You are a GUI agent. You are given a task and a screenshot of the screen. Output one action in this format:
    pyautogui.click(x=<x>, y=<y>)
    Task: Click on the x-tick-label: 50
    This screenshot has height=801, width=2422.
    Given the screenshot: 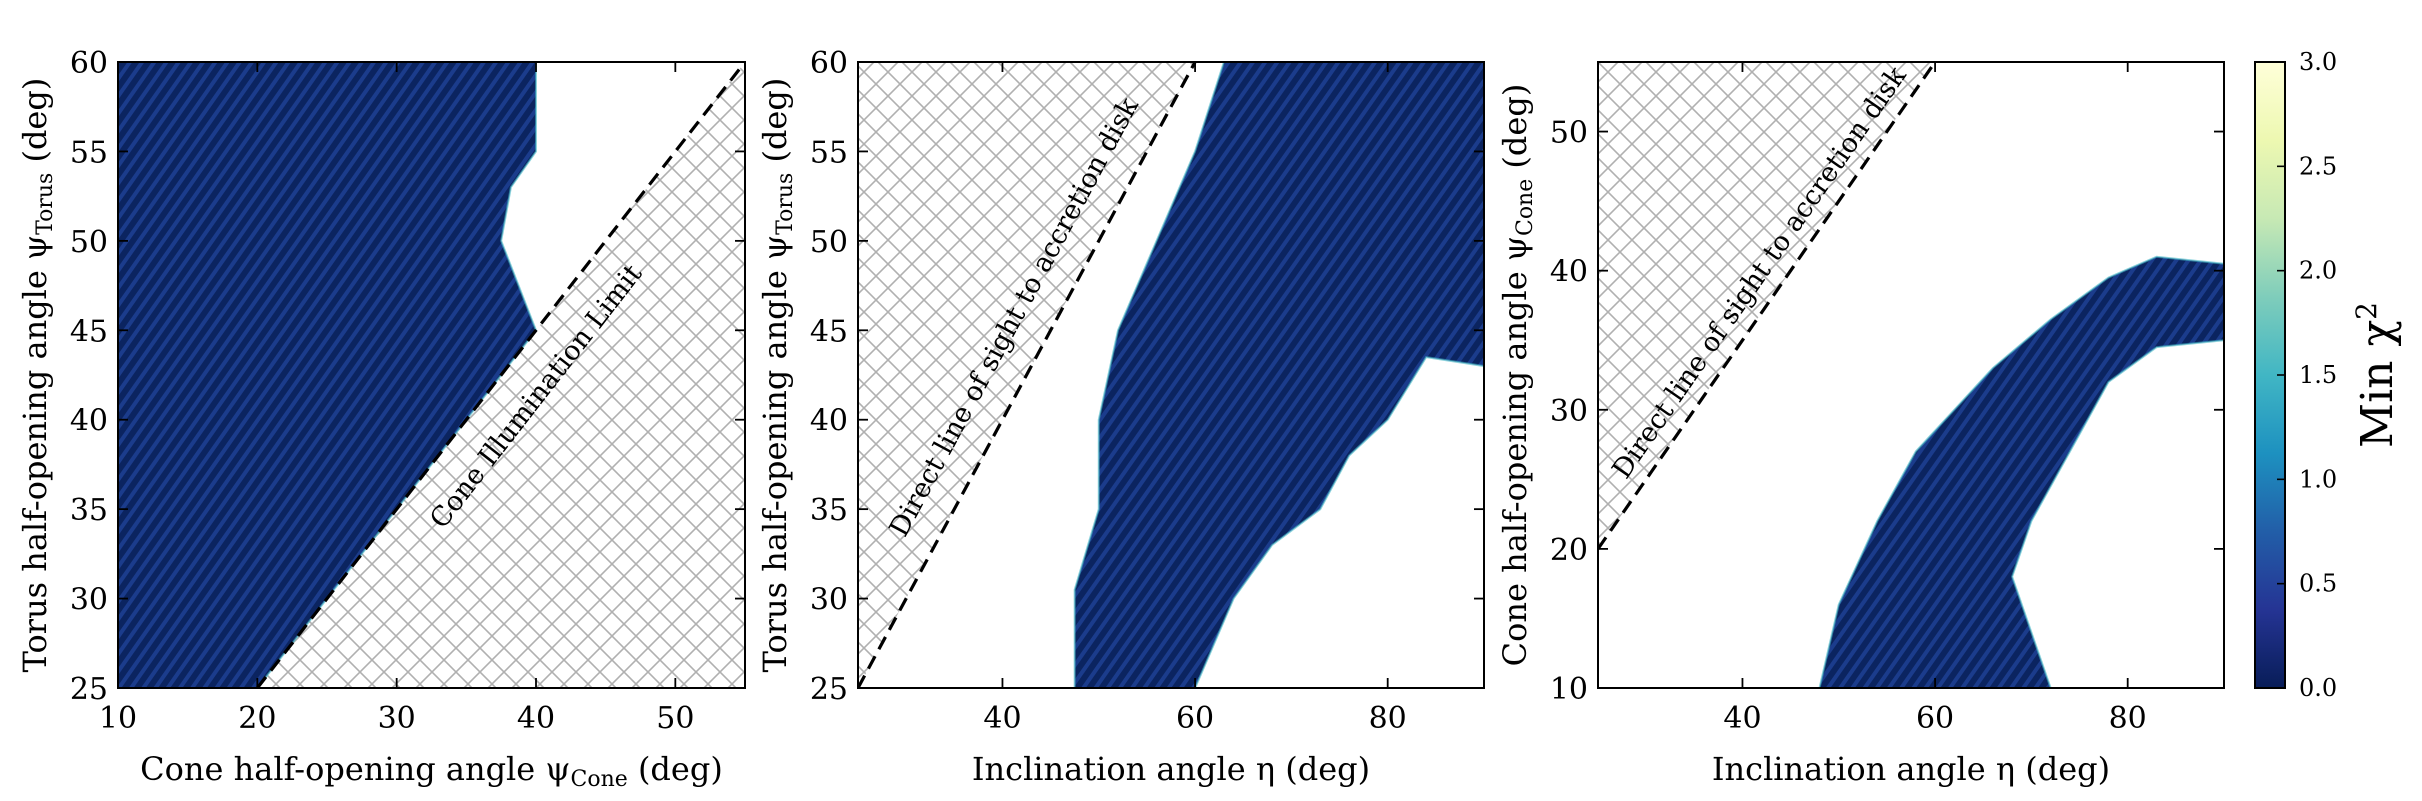 What is the action you would take?
    pyautogui.click(x=675, y=718)
    